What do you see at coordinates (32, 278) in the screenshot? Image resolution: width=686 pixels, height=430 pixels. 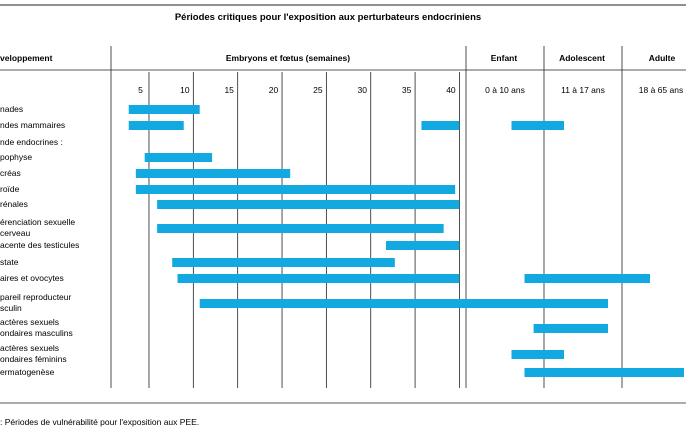 I see `row-label: aires et ovocytes` at bounding box center [32, 278].